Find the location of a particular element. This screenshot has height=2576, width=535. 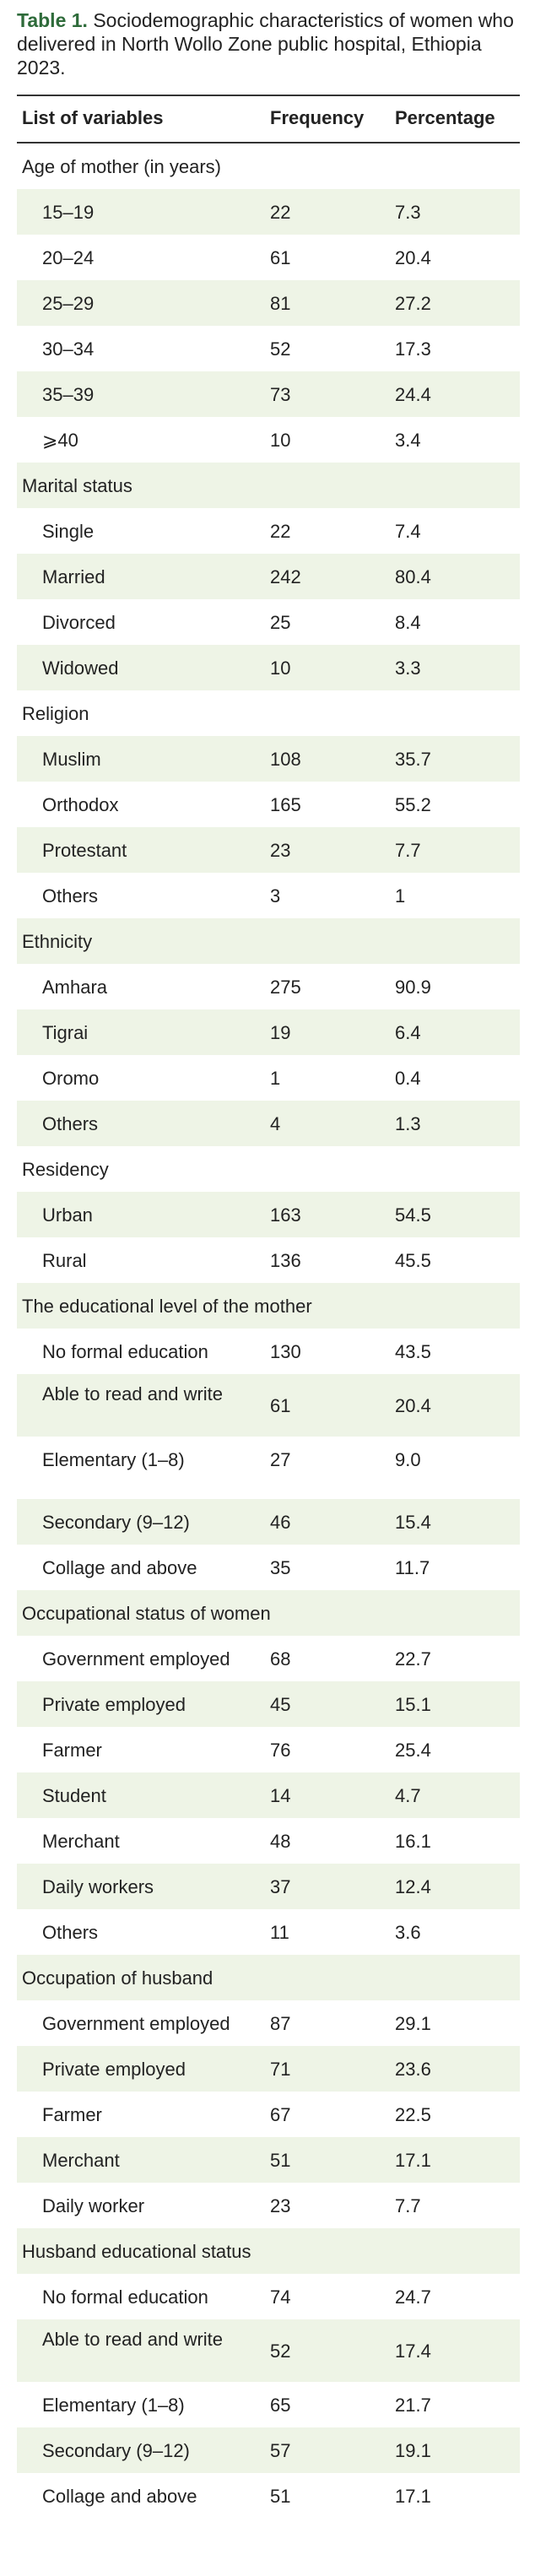

percentage: 54.5 is located at coordinates (413, 1215).